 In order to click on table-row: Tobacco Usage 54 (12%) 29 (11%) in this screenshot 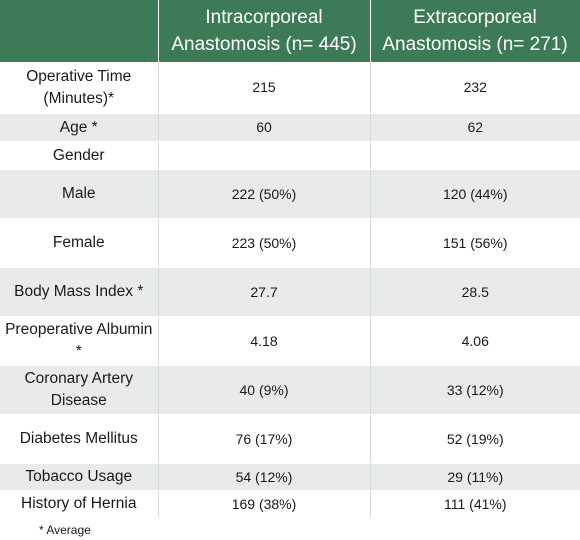, I will do `click(290, 477)`.